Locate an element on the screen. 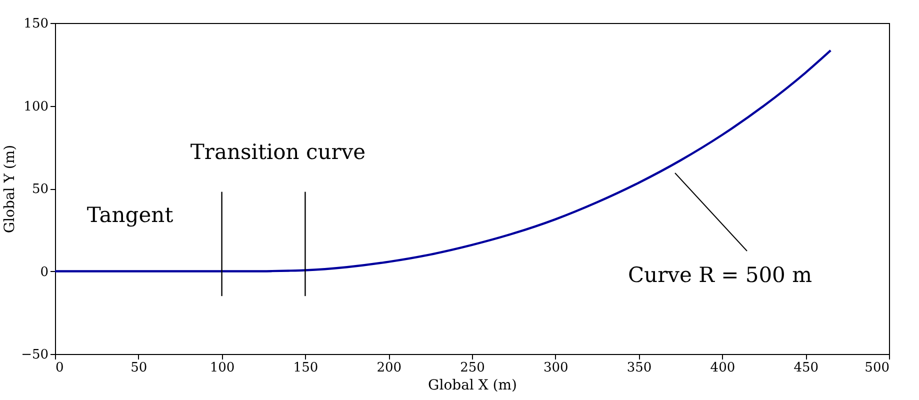  x-axis-title: Global X (m) is located at coordinates (472, 386).